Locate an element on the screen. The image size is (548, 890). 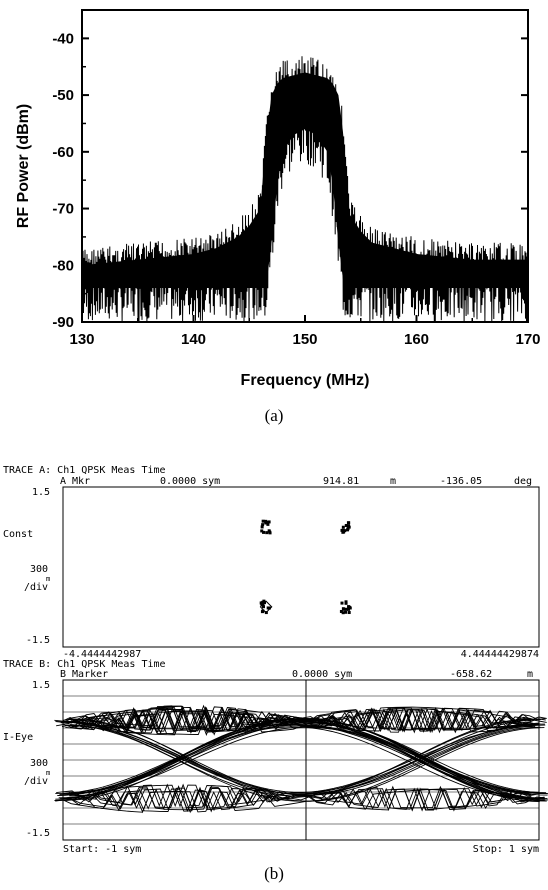
y-tick-label: -60 is located at coordinates (63, 152).